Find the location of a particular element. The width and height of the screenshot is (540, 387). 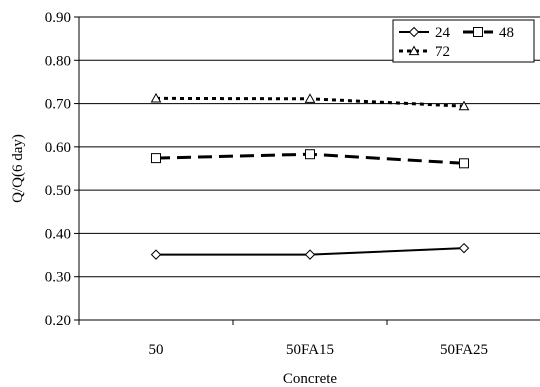

legend: 24 48 72 is located at coordinates (463, 41).